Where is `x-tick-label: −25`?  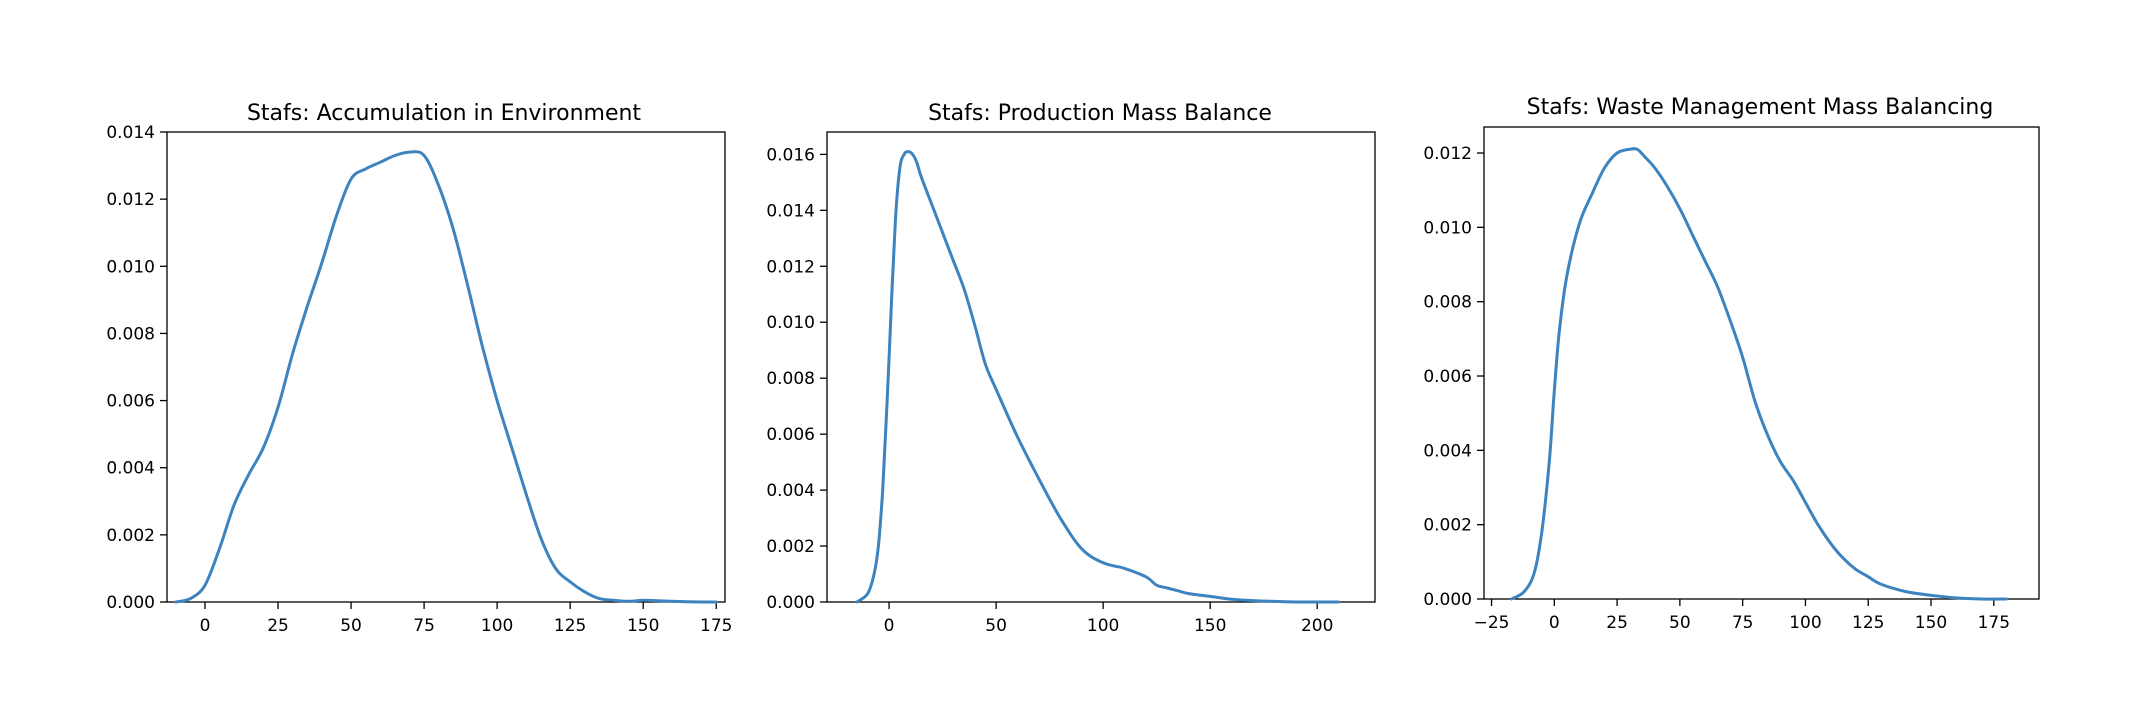 x-tick-label: −25 is located at coordinates (1492, 623).